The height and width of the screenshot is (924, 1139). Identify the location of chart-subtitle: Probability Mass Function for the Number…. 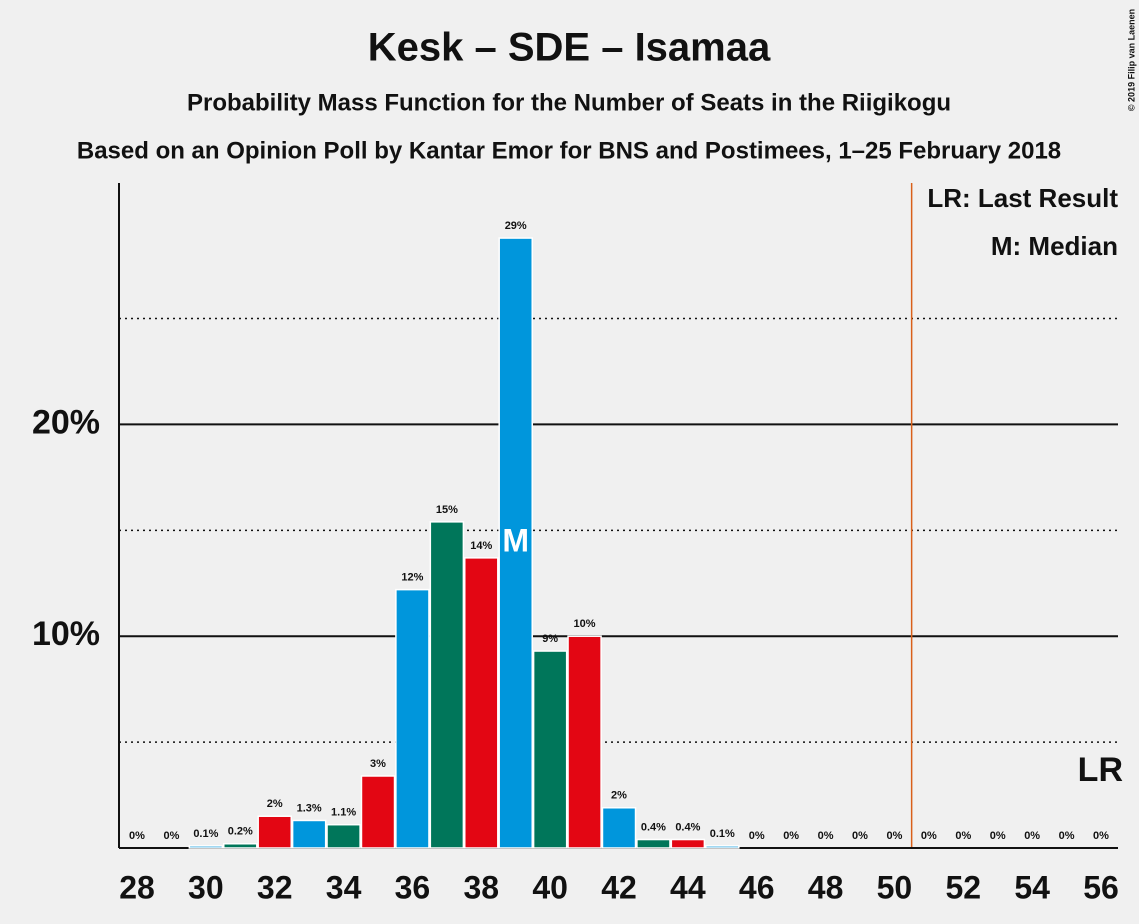
(569, 102).